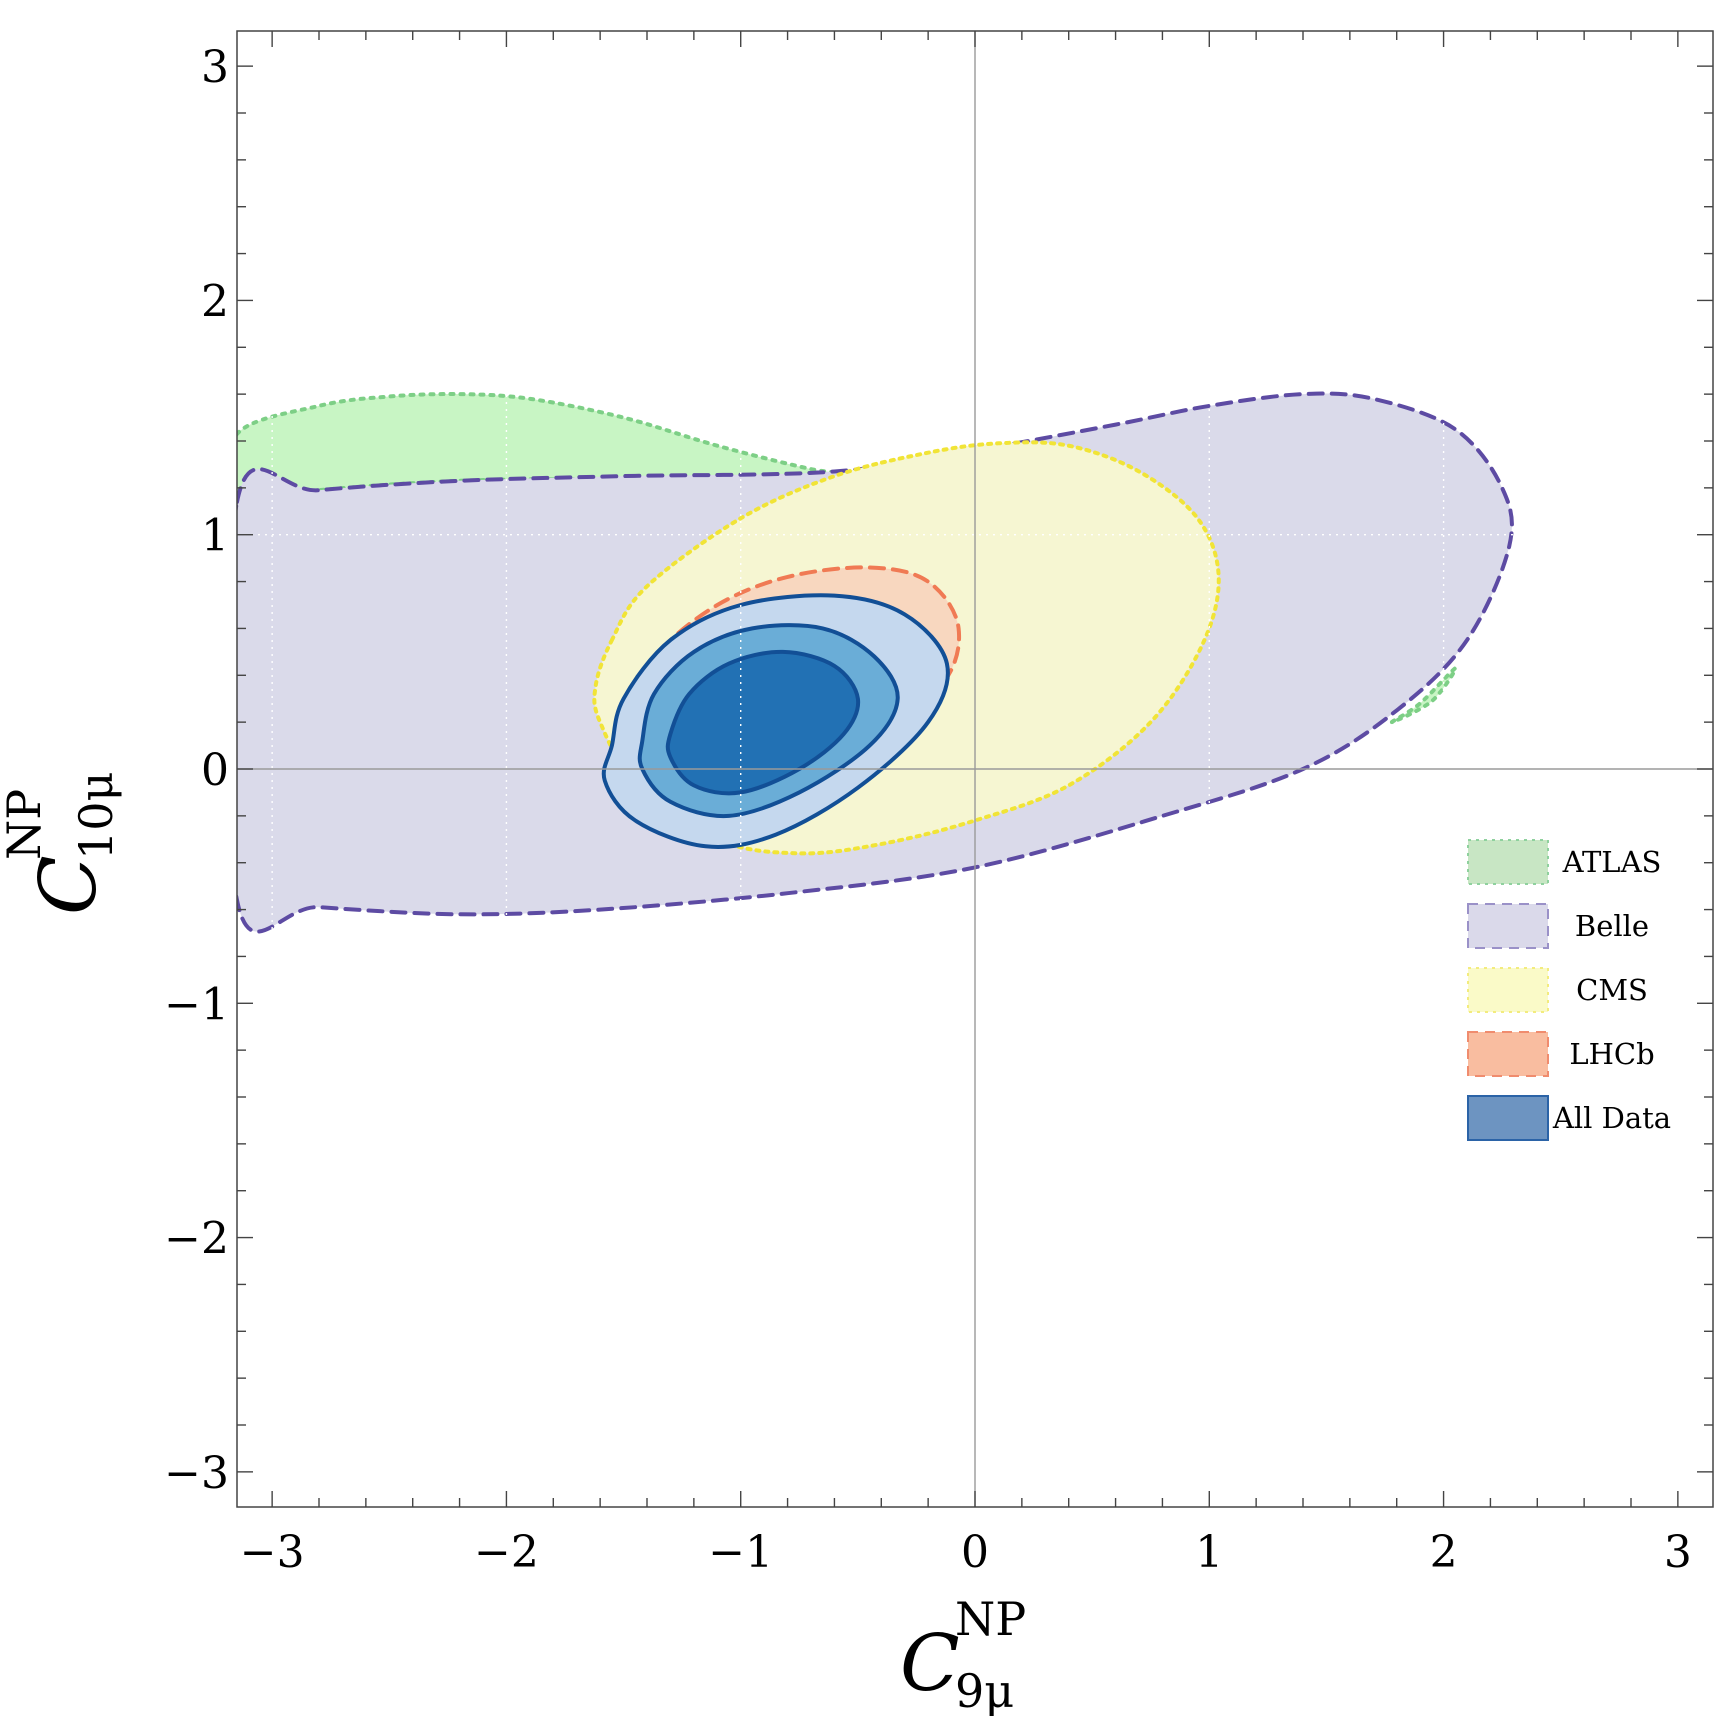 This screenshot has height=1716, width=1728. I want to click on legend-label: ATLAS, so click(1612, 862).